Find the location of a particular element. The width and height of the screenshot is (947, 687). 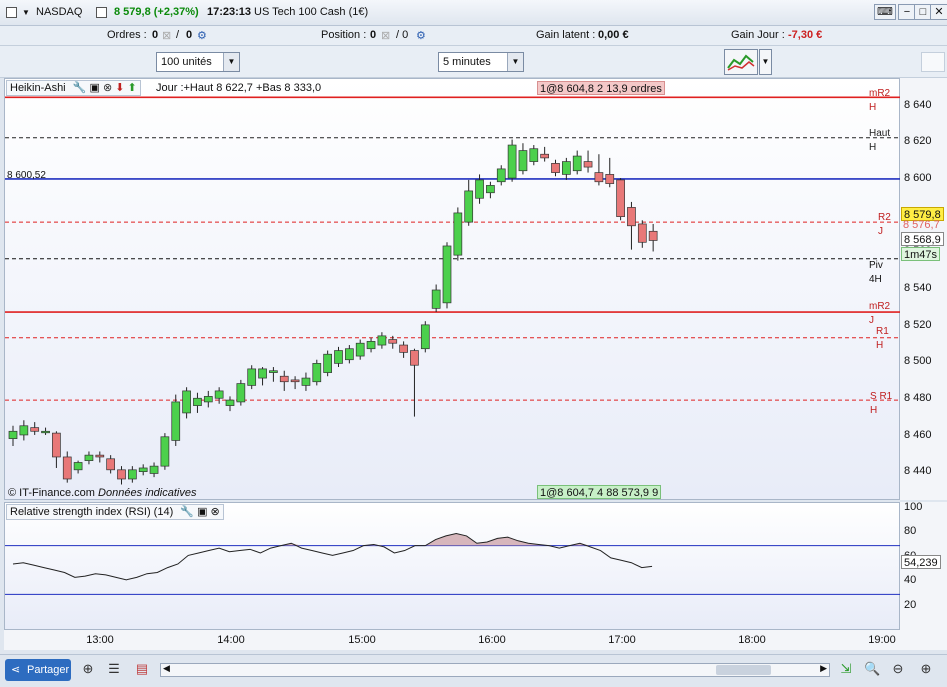

chart-type-header: Heikin-Ashi 🔧 ▣ ⊗ ⬇ ⬆ is located at coordinates (73, 88).